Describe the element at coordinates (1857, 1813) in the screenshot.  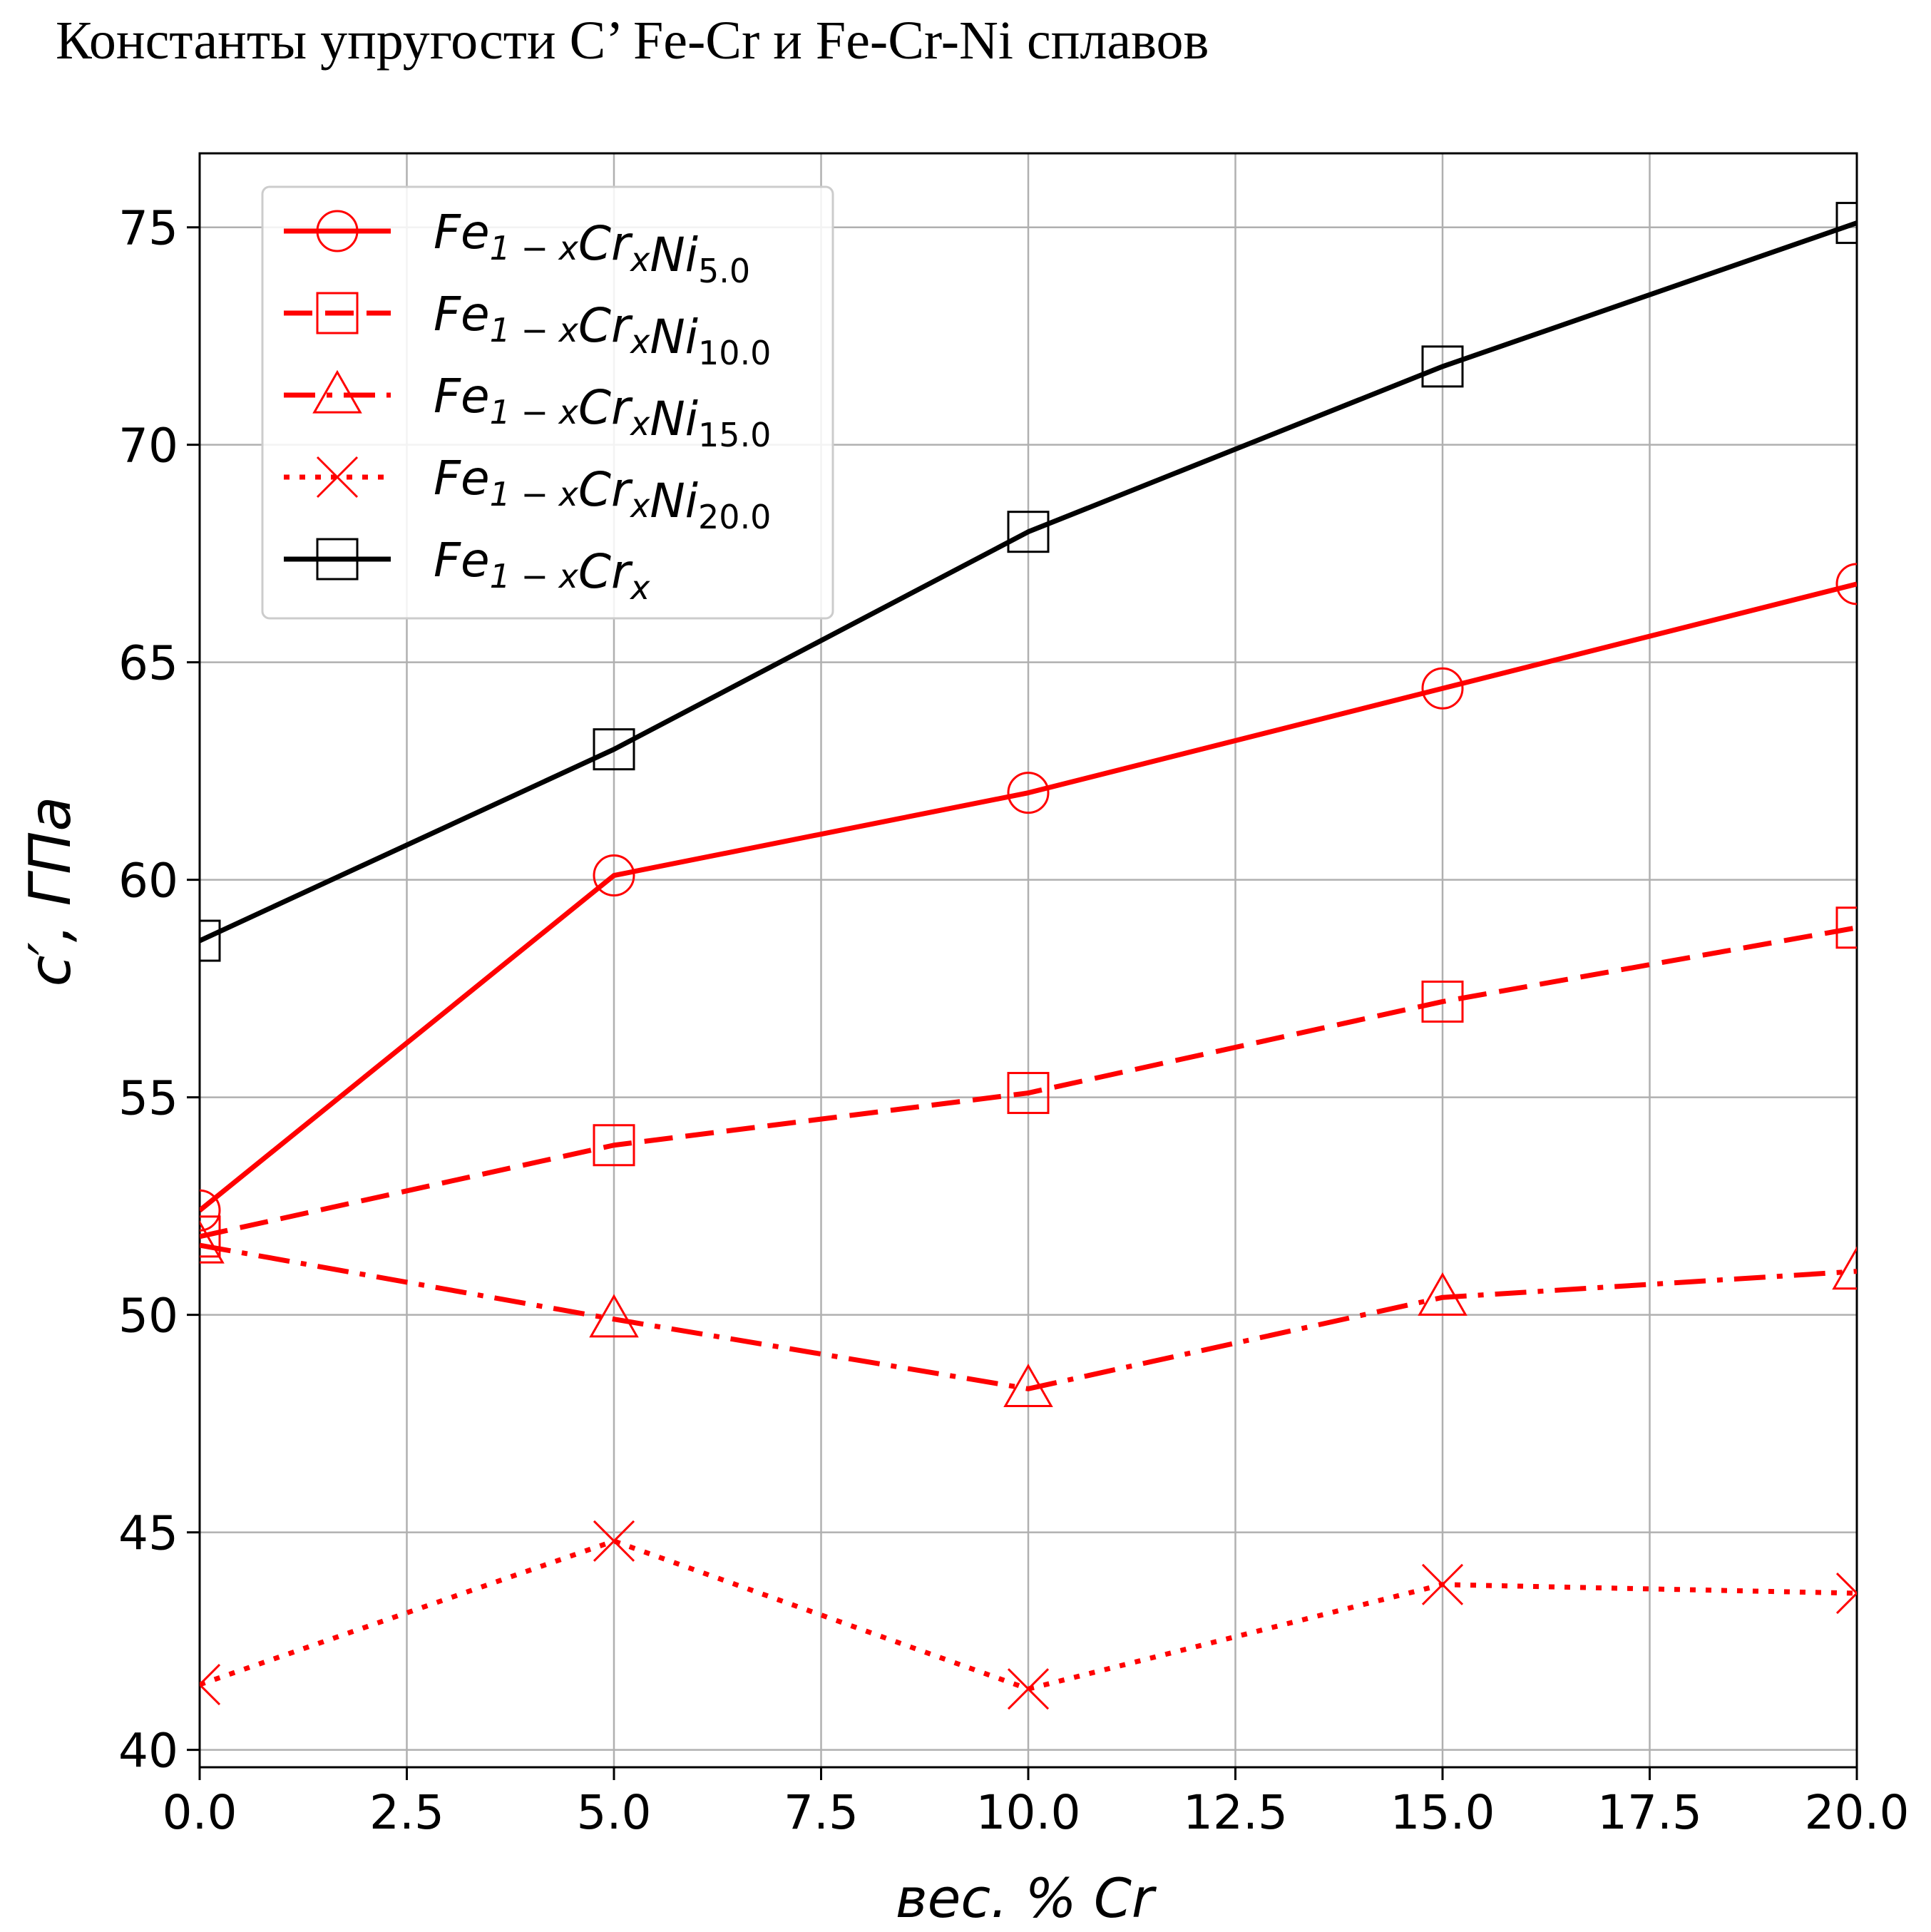
I see `x-tick-label: 20.0` at that location.